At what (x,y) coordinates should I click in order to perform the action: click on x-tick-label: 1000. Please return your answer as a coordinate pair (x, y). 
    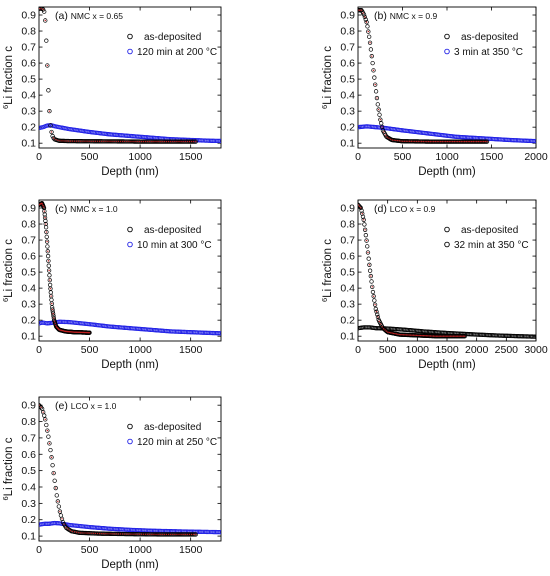
    Looking at the image, I should click on (140, 550).